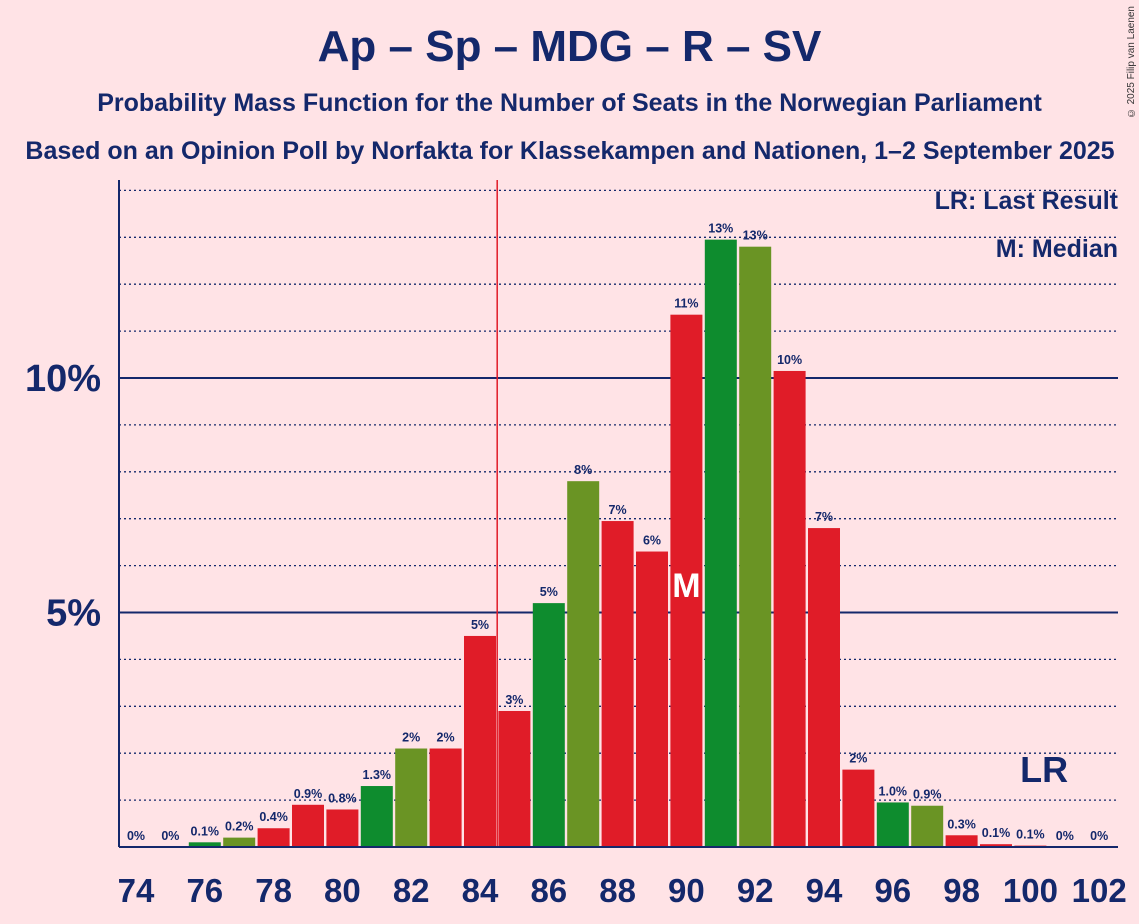  Describe the element at coordinates (1027, 201) in the screenshot. I see `legend-last-result: LR: Last Result` at that location.